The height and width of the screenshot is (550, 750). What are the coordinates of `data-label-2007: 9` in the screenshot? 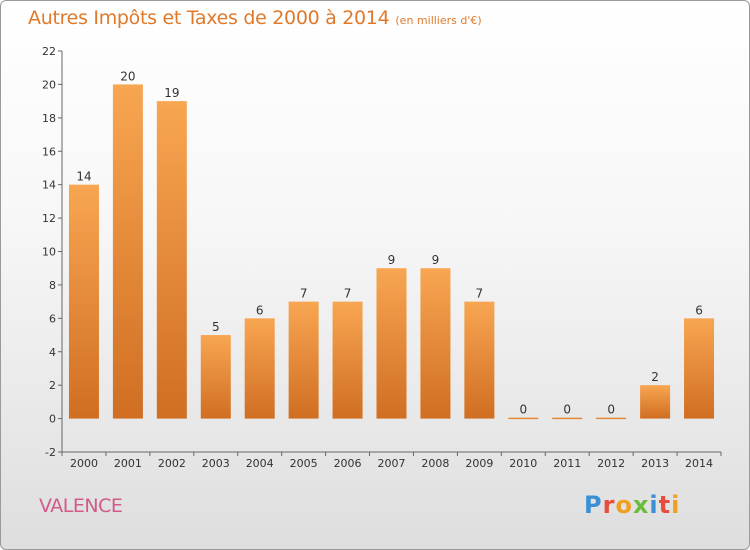 It's located at (392, 260).